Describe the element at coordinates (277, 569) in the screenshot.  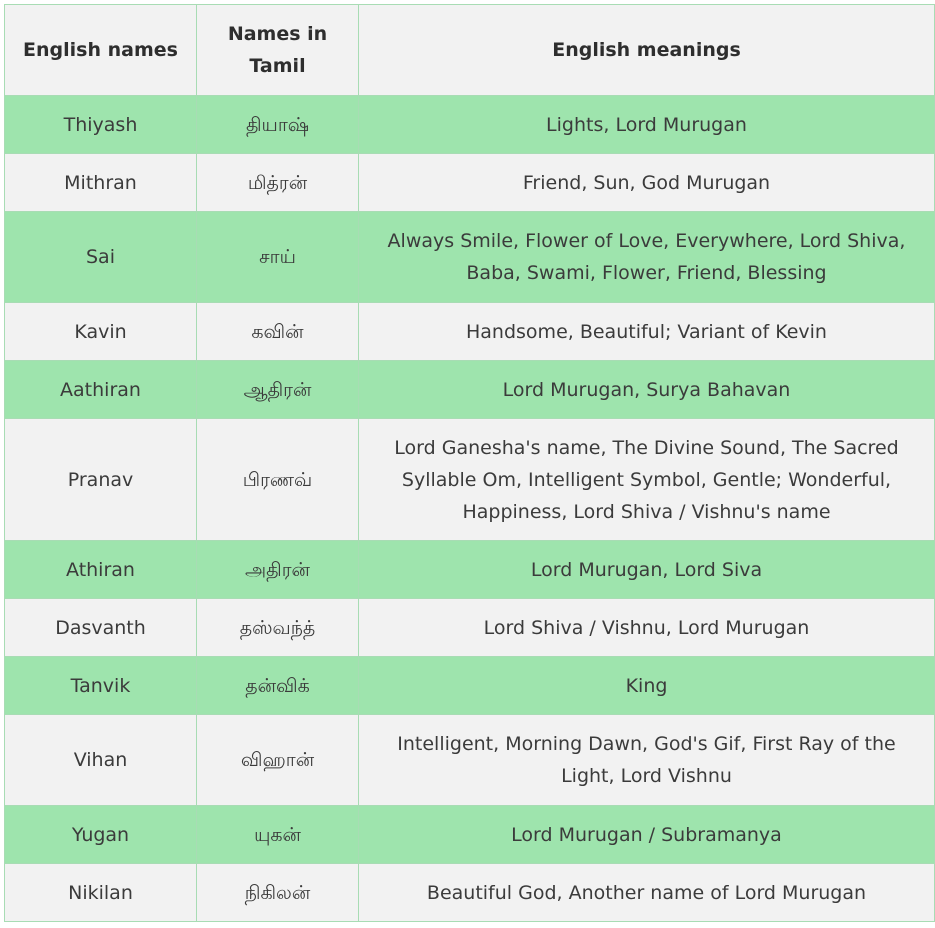
I see `tamil-name-cell: அதிரன்` at that location.